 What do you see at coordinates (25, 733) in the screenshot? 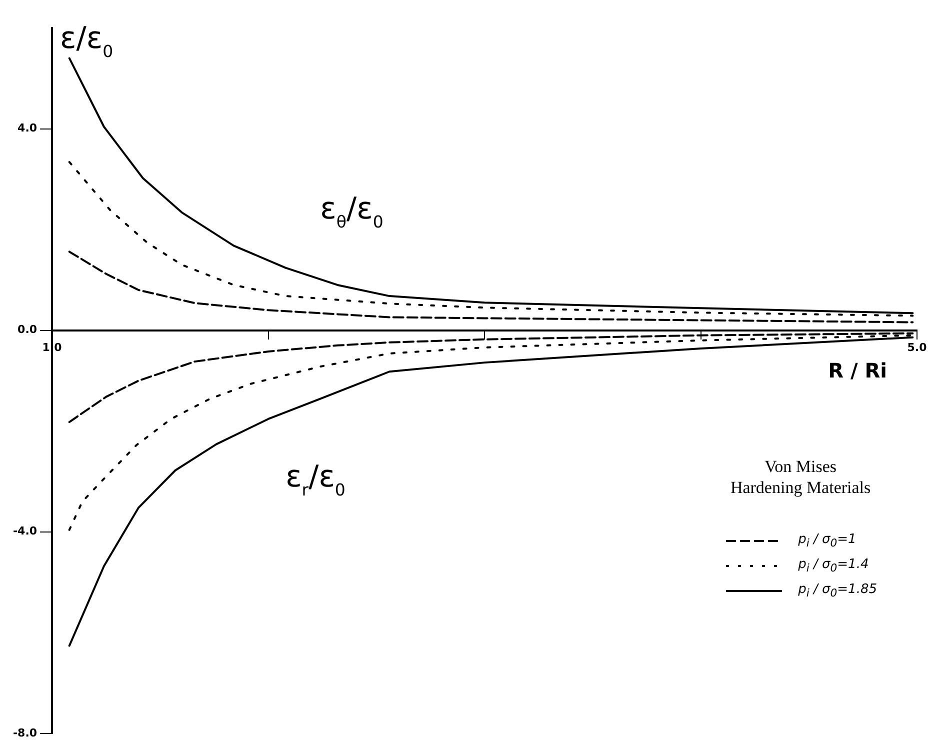
I see `y-tick-label: -8.0` at bounding box center [25, 733].